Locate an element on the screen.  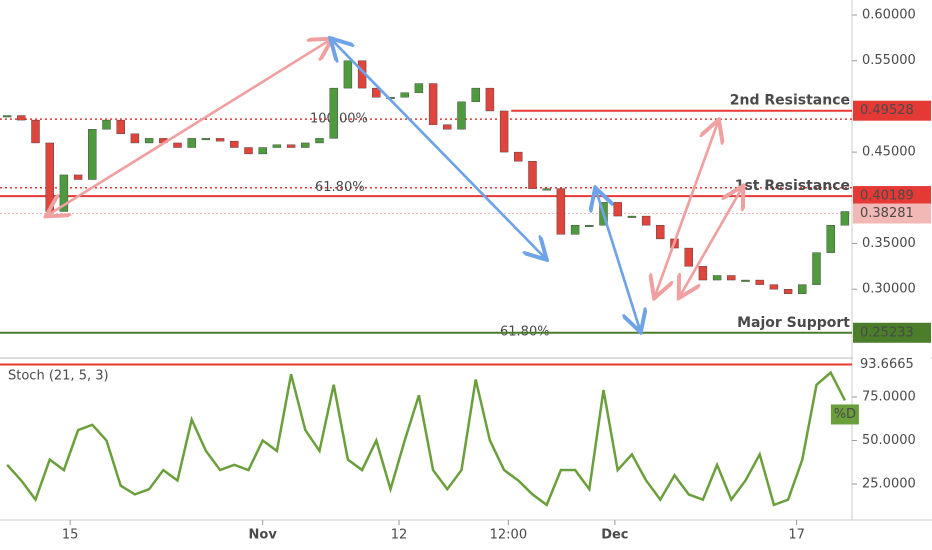
x-tick-label: 17 is located at coordinates (796, 535).